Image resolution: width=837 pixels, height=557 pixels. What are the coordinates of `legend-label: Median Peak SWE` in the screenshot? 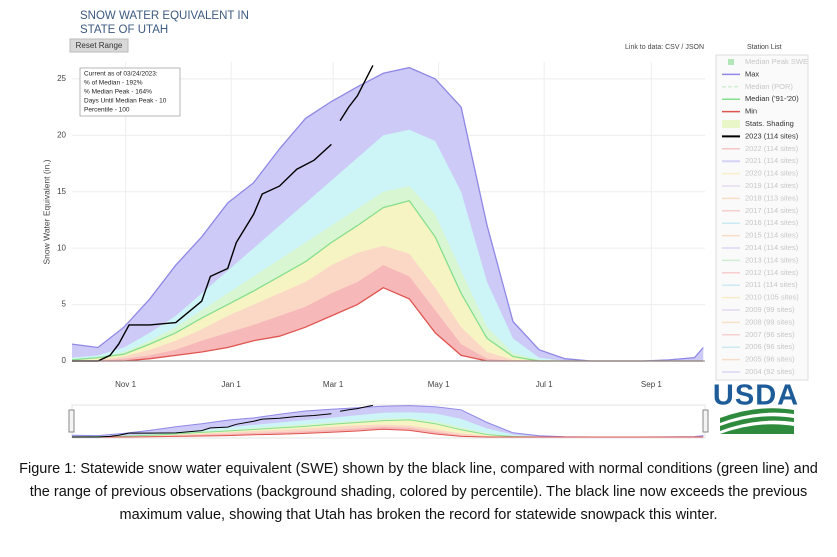 It's located at (776, 61).